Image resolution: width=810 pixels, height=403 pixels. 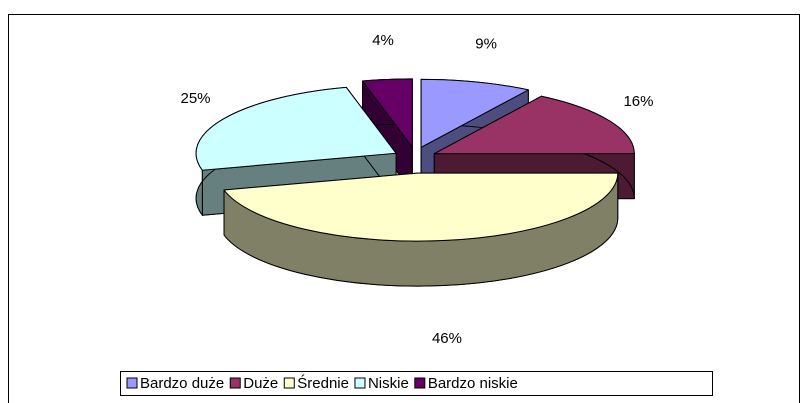 What do you see at coordinates (260, 383) in the screenshot?
I see `legend-label: Duże` at bounding box center [260, 383].